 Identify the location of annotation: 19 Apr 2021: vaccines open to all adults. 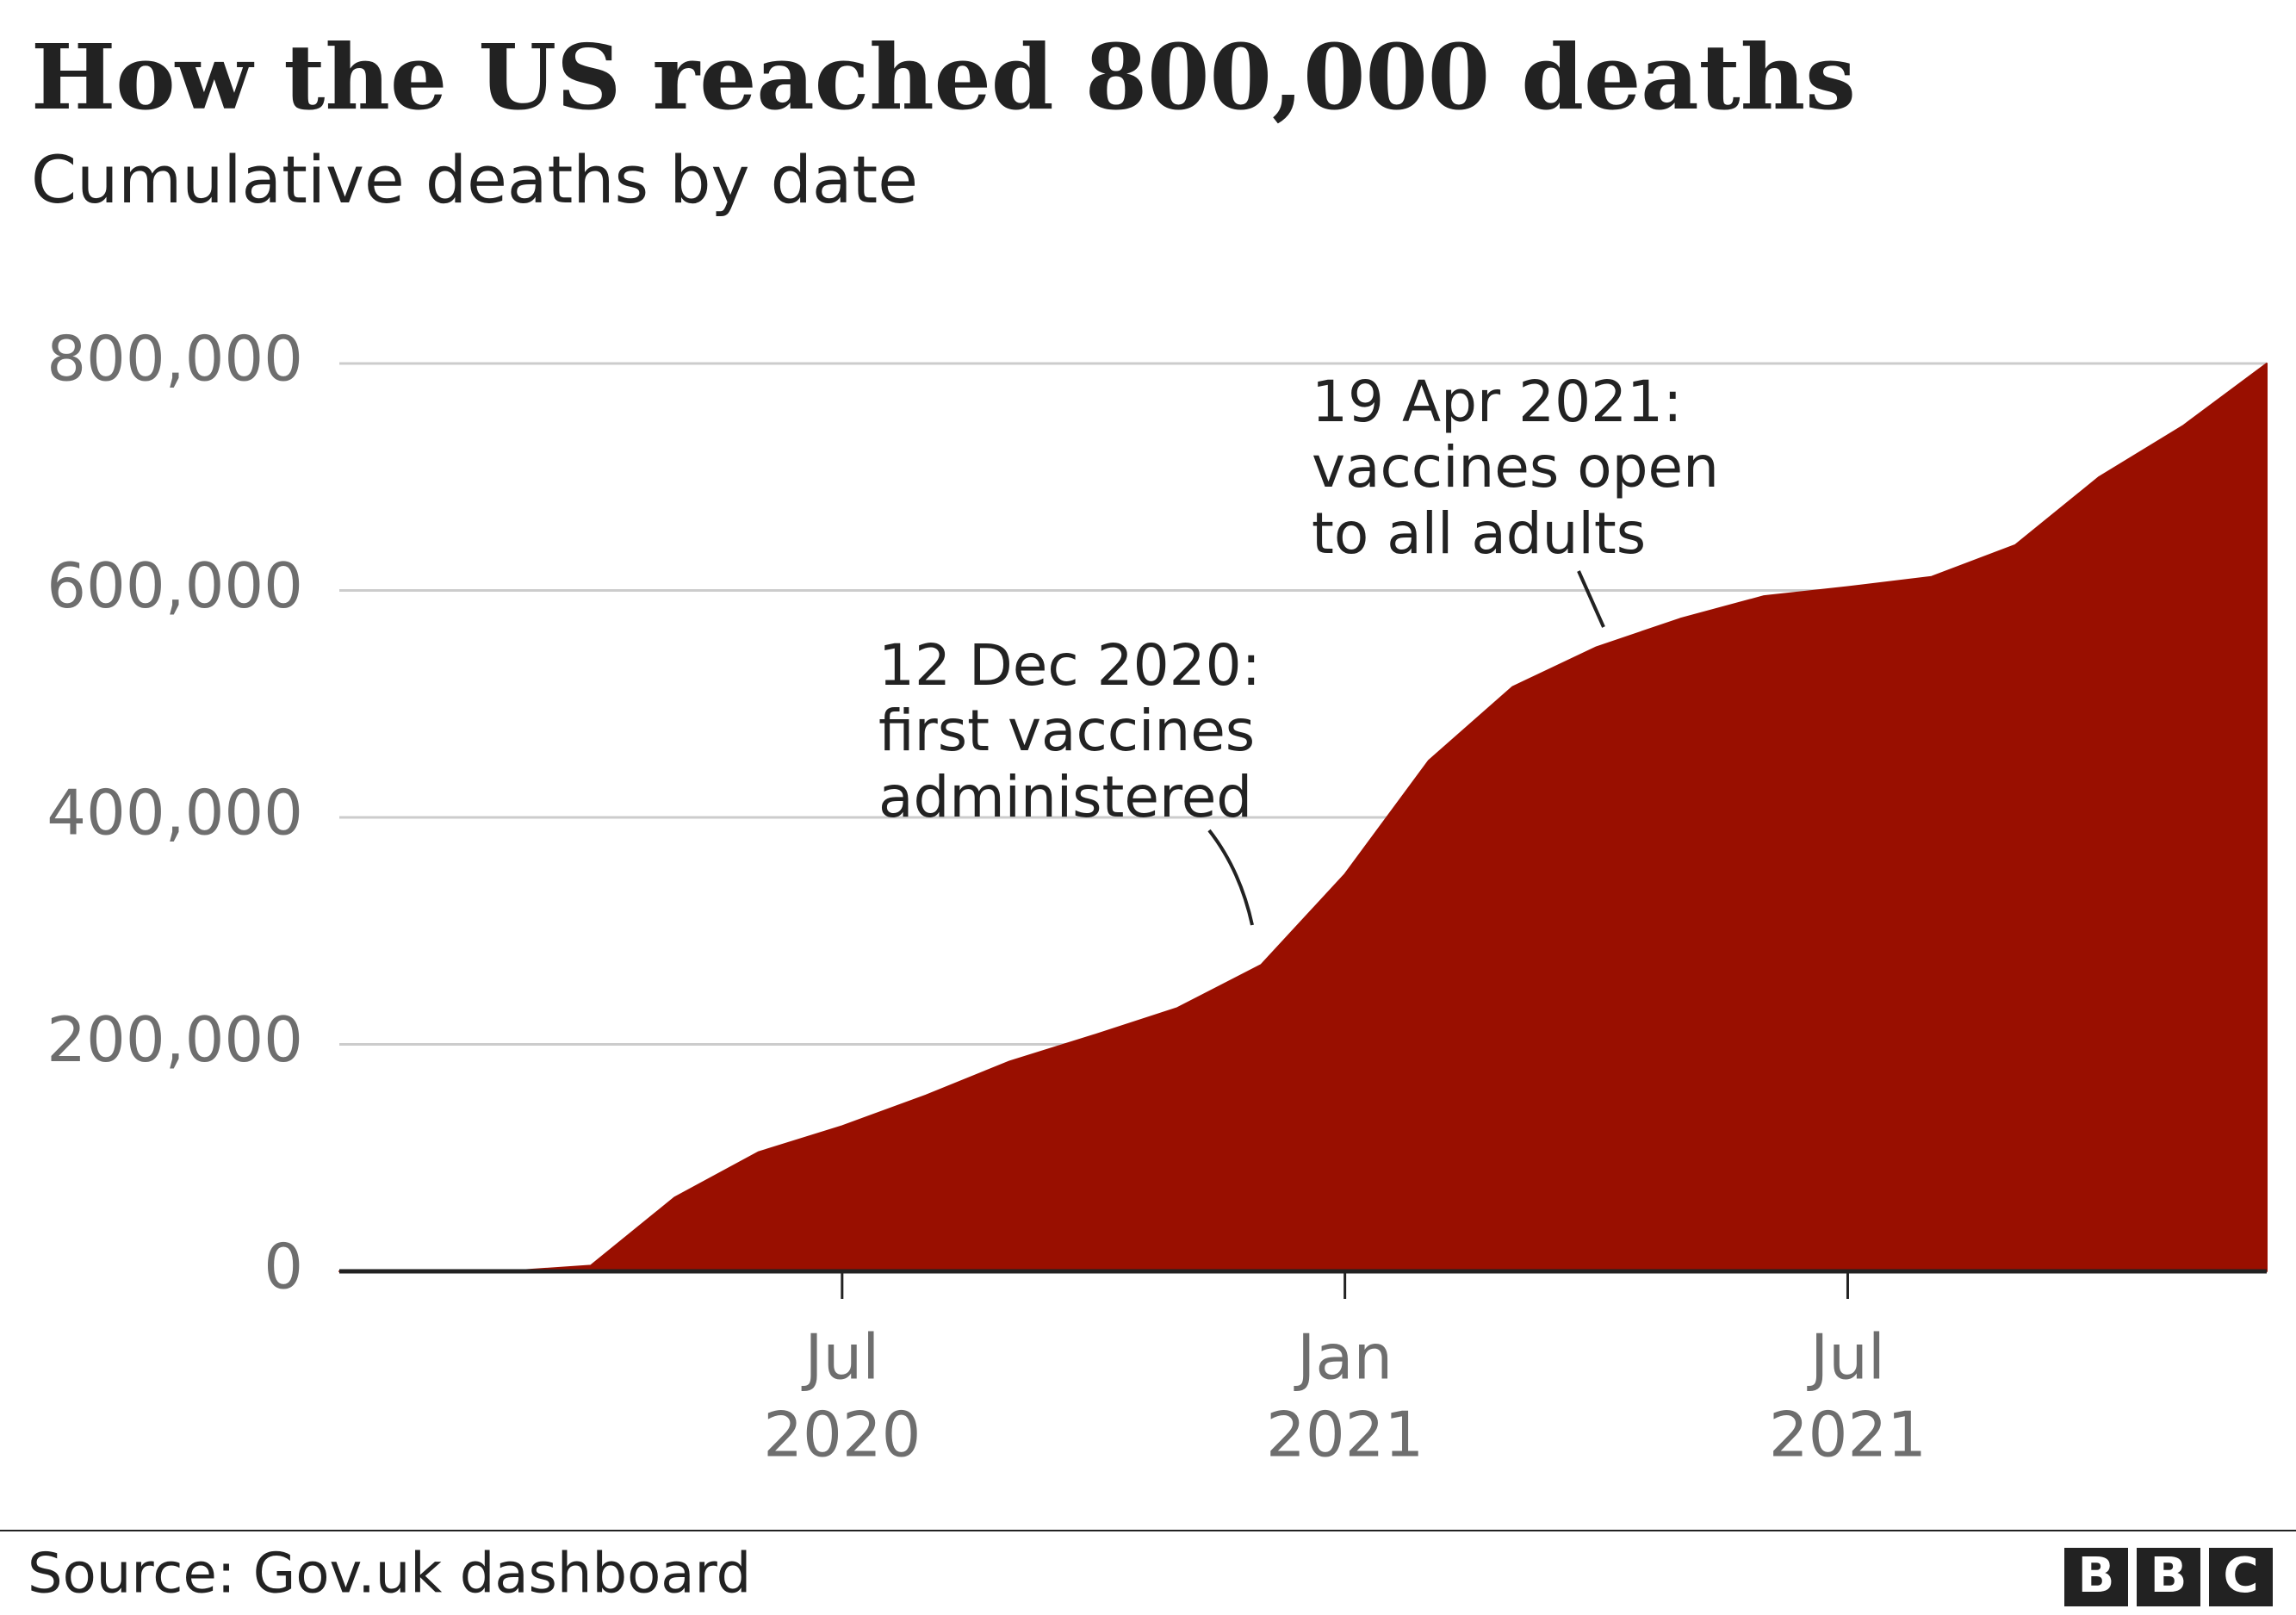
(1515, 468).